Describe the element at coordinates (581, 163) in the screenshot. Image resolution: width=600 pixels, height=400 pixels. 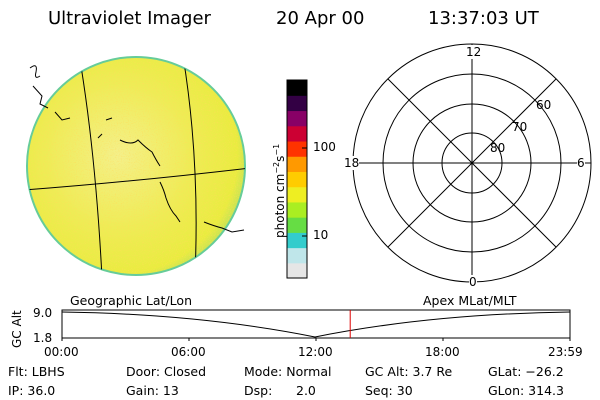
I see `polar-label-6: 6` at that location.